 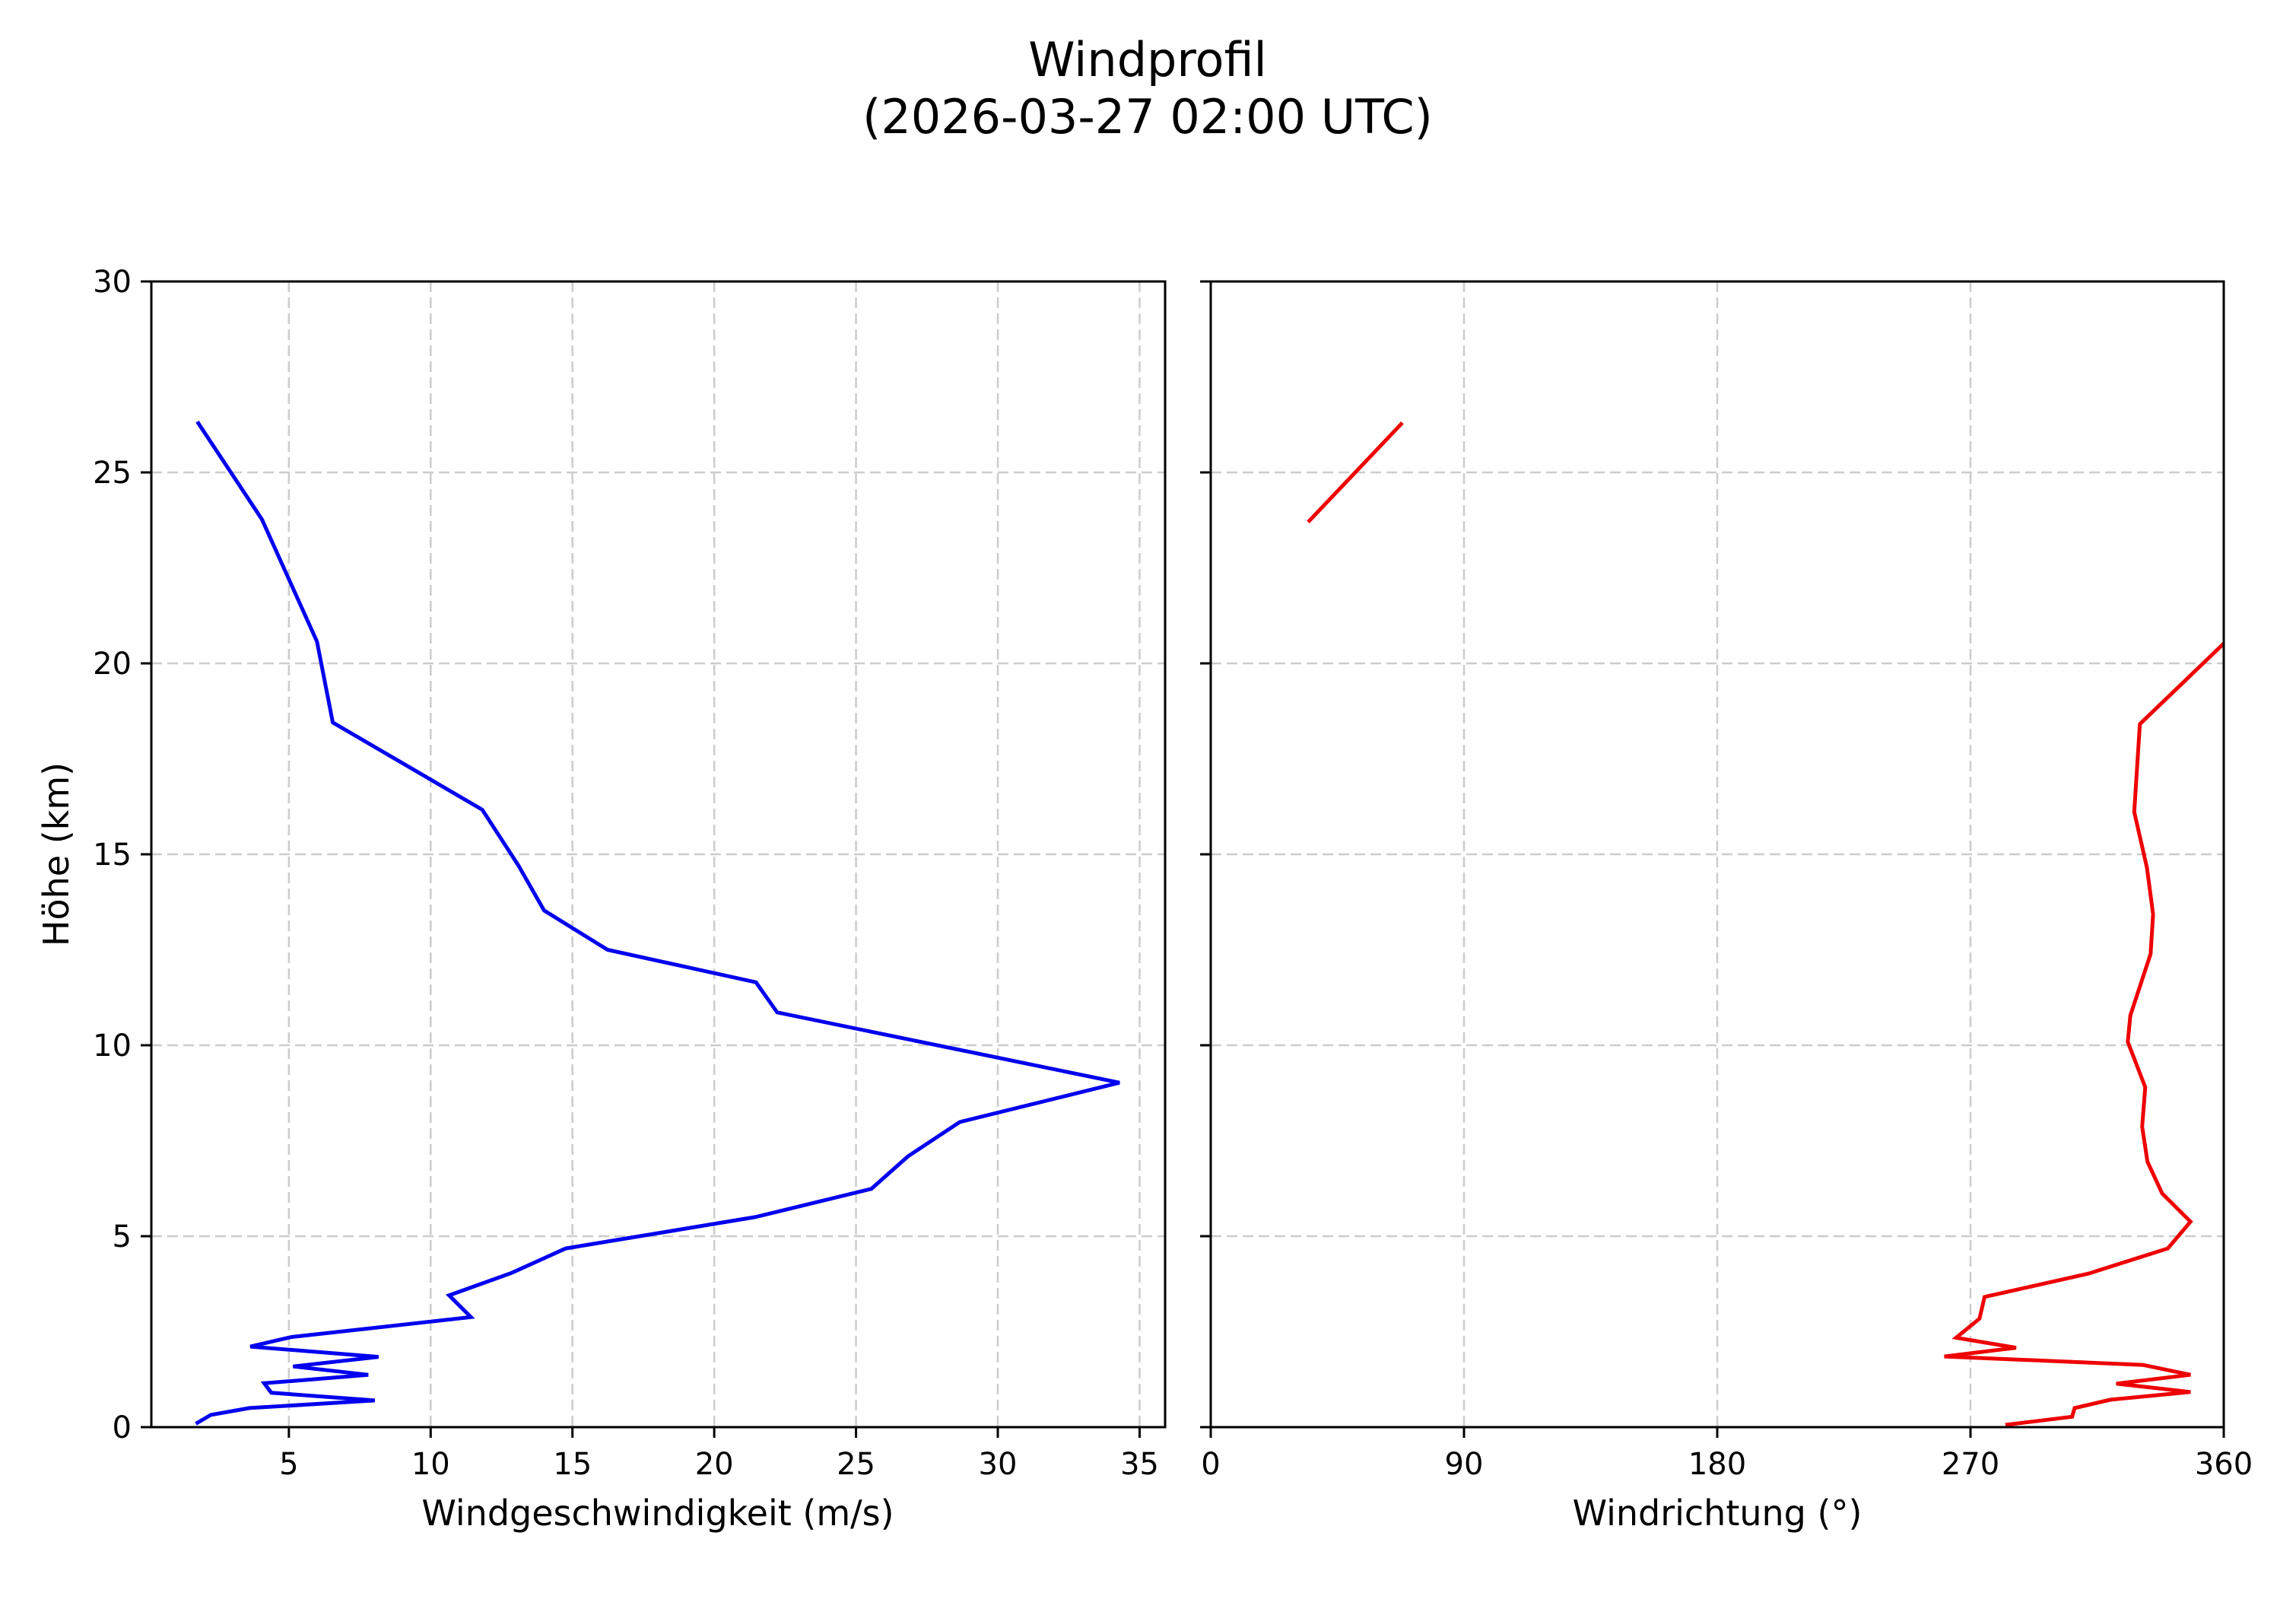 What do you see at coordinates (430, 1464) in the screenshot?
I see `x-tick-label: 10` at bounding box center [430, 1464].